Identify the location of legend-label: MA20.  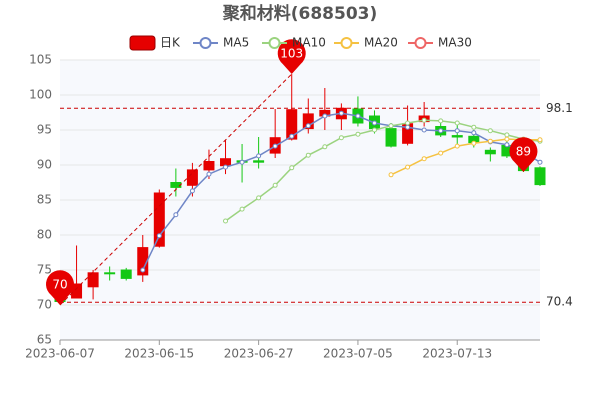
(381, 43).